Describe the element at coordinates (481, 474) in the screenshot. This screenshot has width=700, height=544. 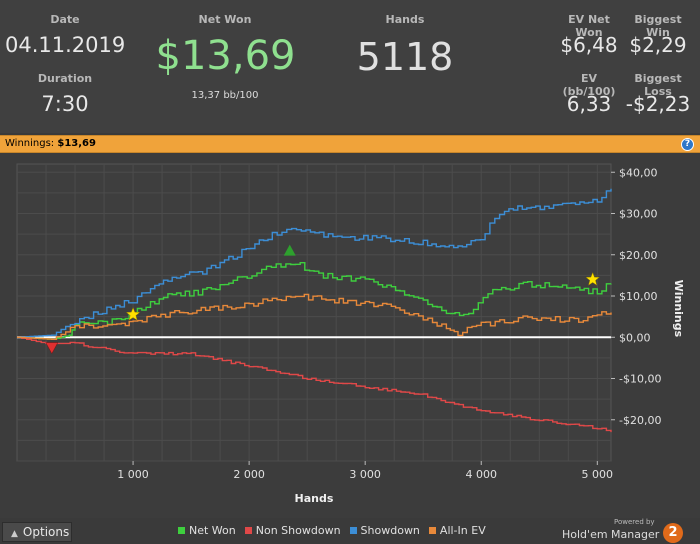
I see `x-tick-label: 4 000` at that location.